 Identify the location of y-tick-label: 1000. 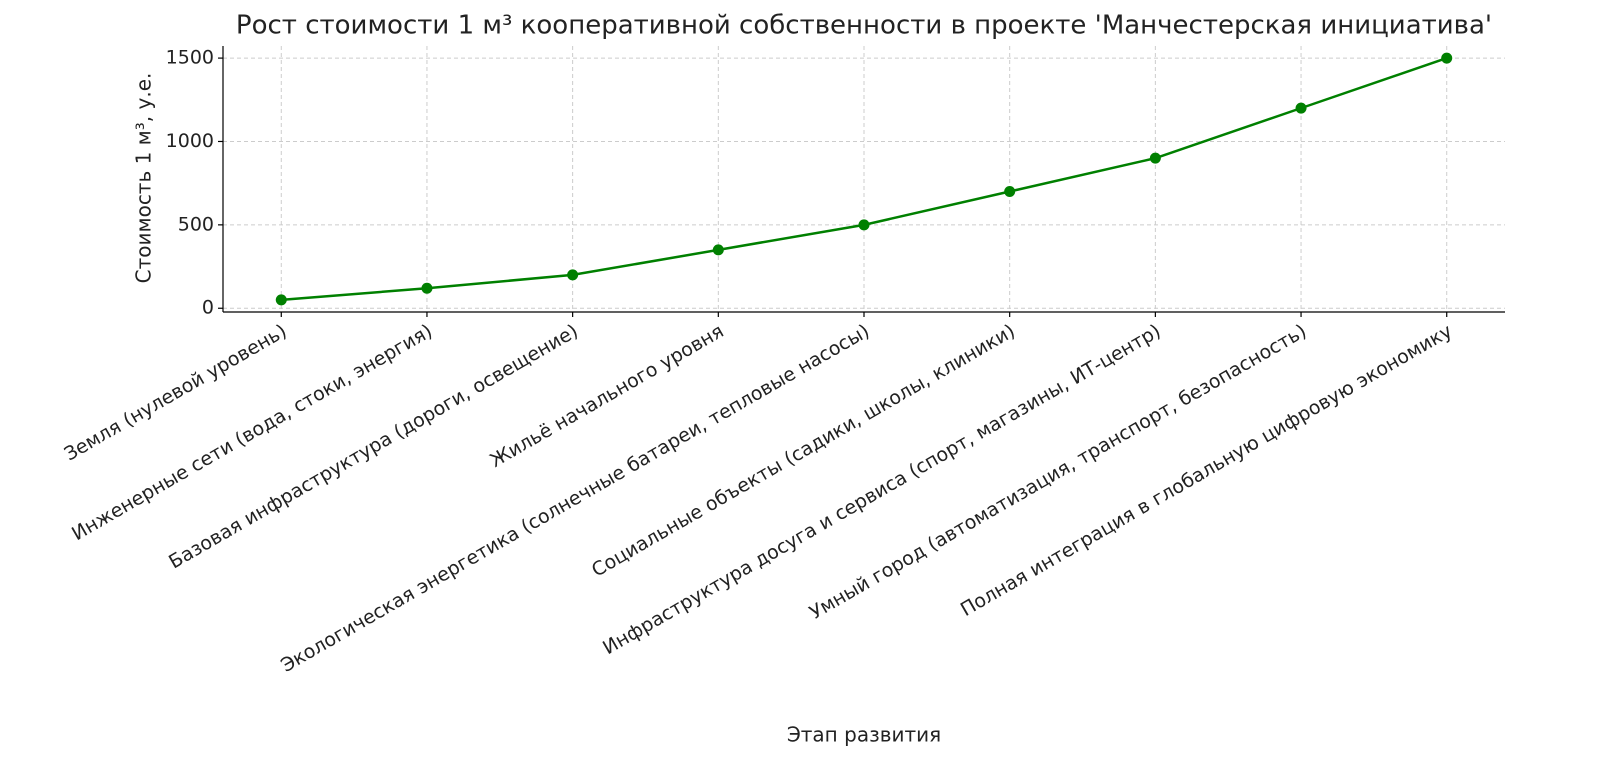
(190, 141).